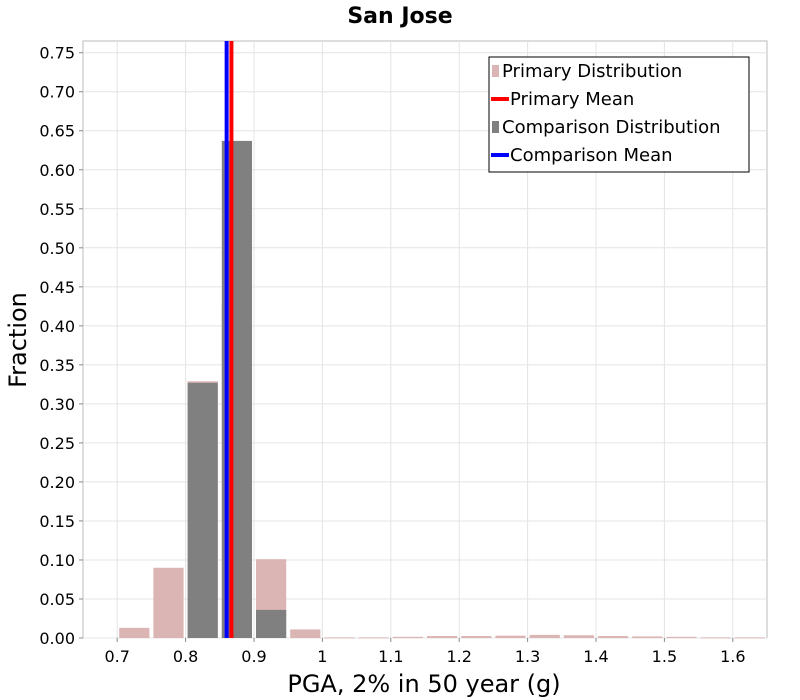 Image resolution: width=800 pixels, height=700 pixels. What do you see at coordinates (57, 53) in the screenshot?
I see `y-tick-label: 0.75` at bounding box center [57, 53].